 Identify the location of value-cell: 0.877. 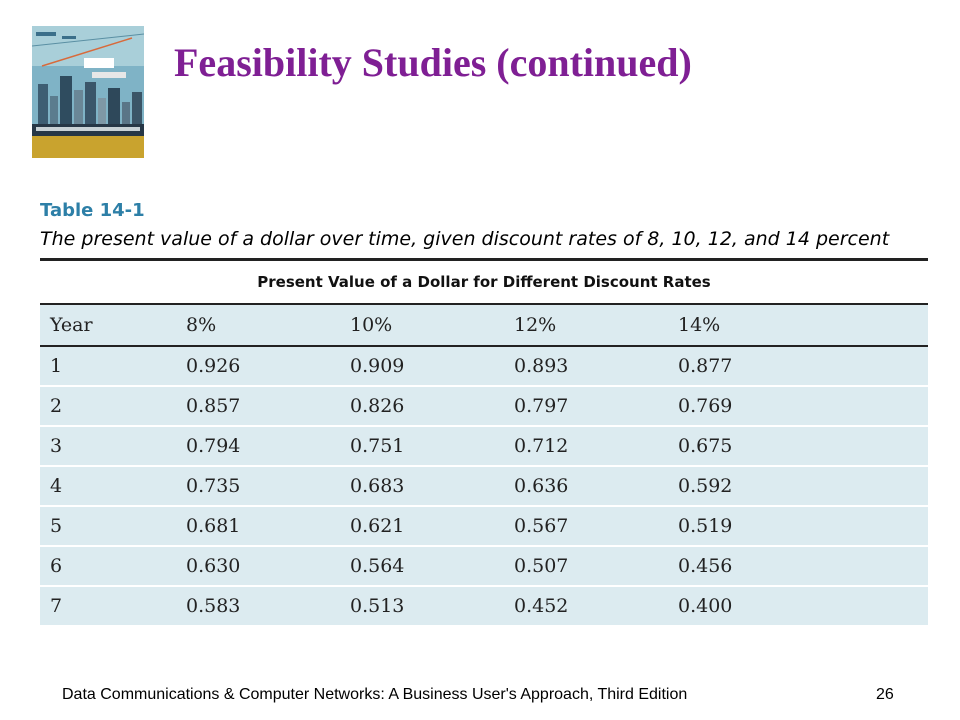
(705, 366).